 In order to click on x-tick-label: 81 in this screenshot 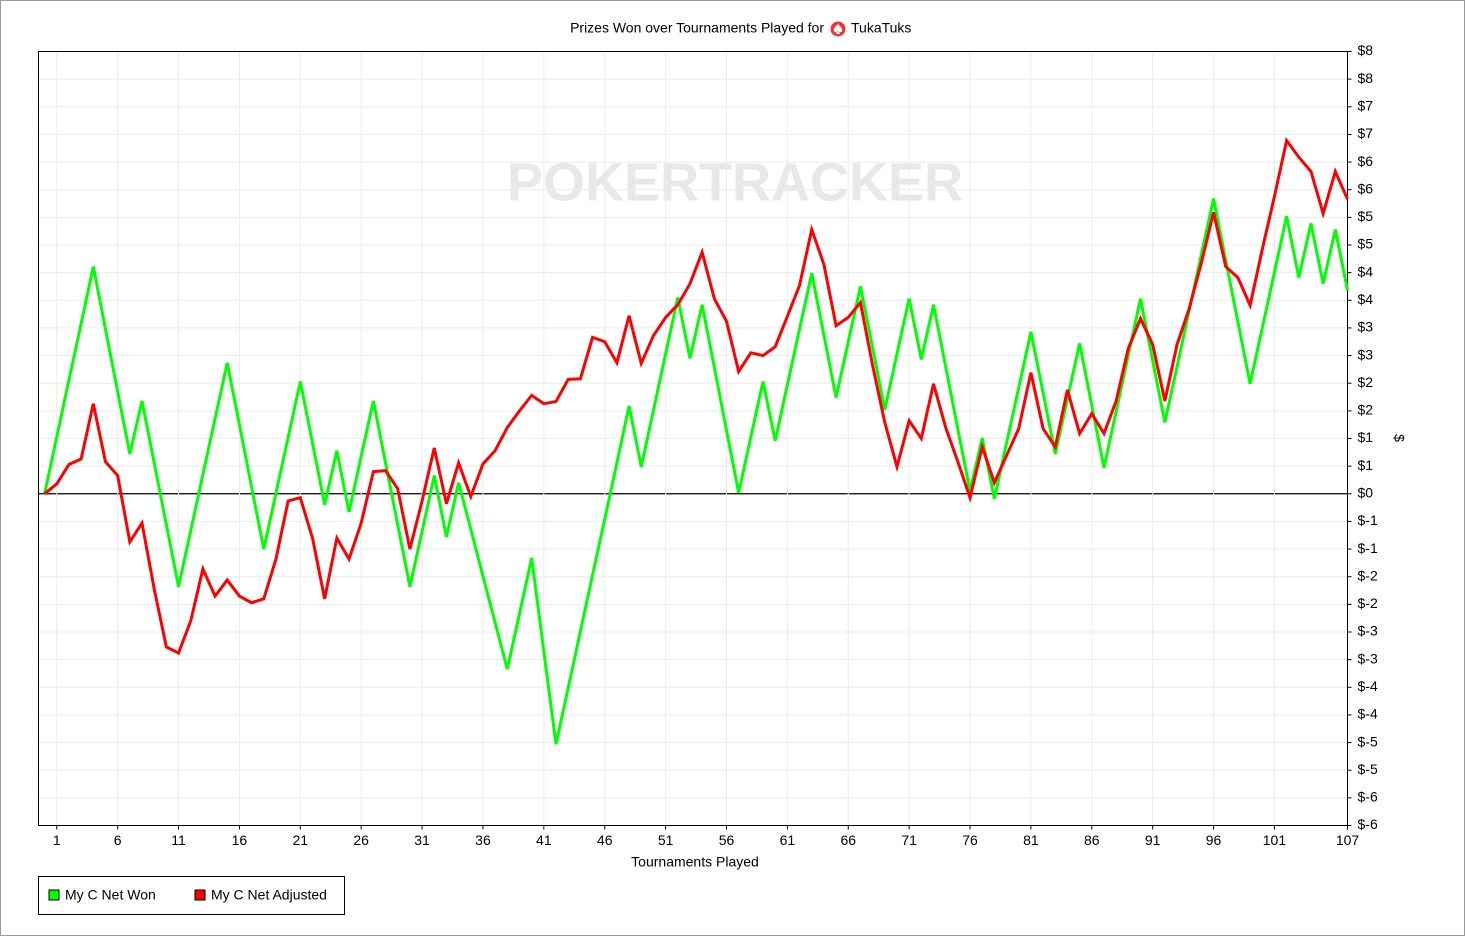, I will do `click(1031, 840)`.